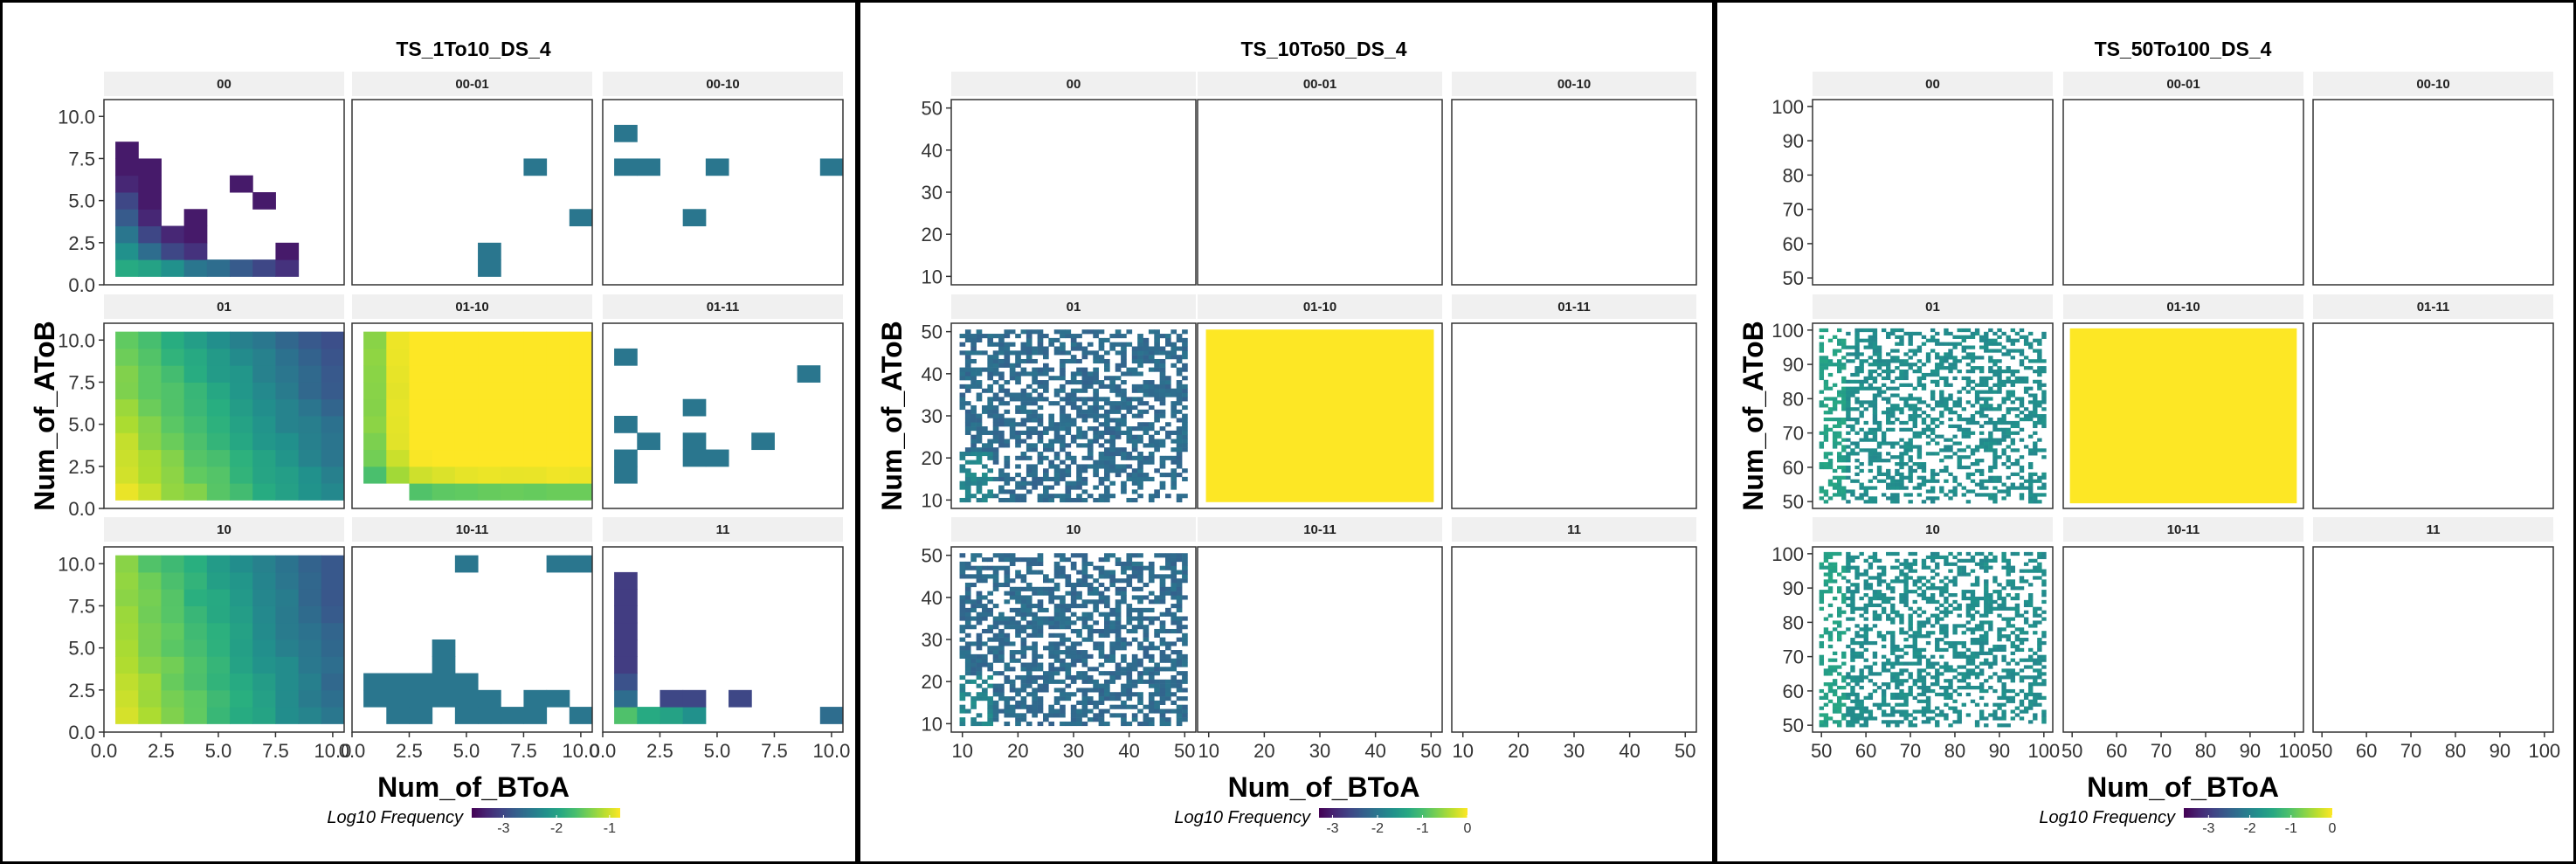  I want to click on facet-label: 10-11, so click(472, 529).